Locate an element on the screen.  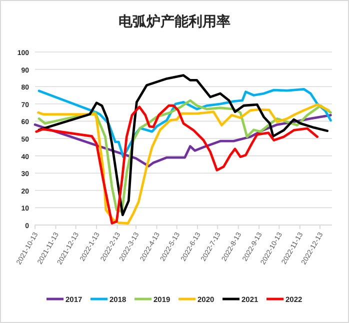
chart-title: 电弧炉产能利用率 is located at coordinates (174, 21).